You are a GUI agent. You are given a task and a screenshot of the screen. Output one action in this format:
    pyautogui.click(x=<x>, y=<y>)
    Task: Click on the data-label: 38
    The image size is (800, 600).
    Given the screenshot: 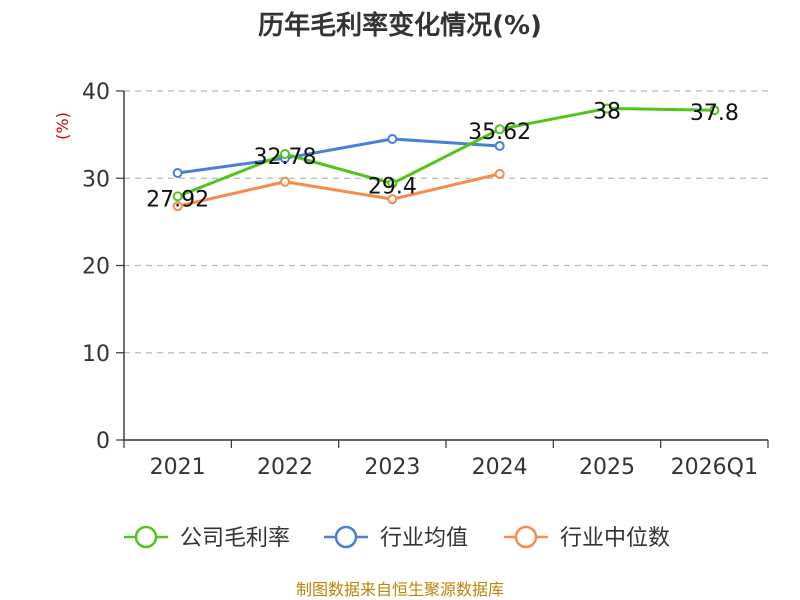 What is the action you would take?
    pyautogui.click(x=607, y=111)
    